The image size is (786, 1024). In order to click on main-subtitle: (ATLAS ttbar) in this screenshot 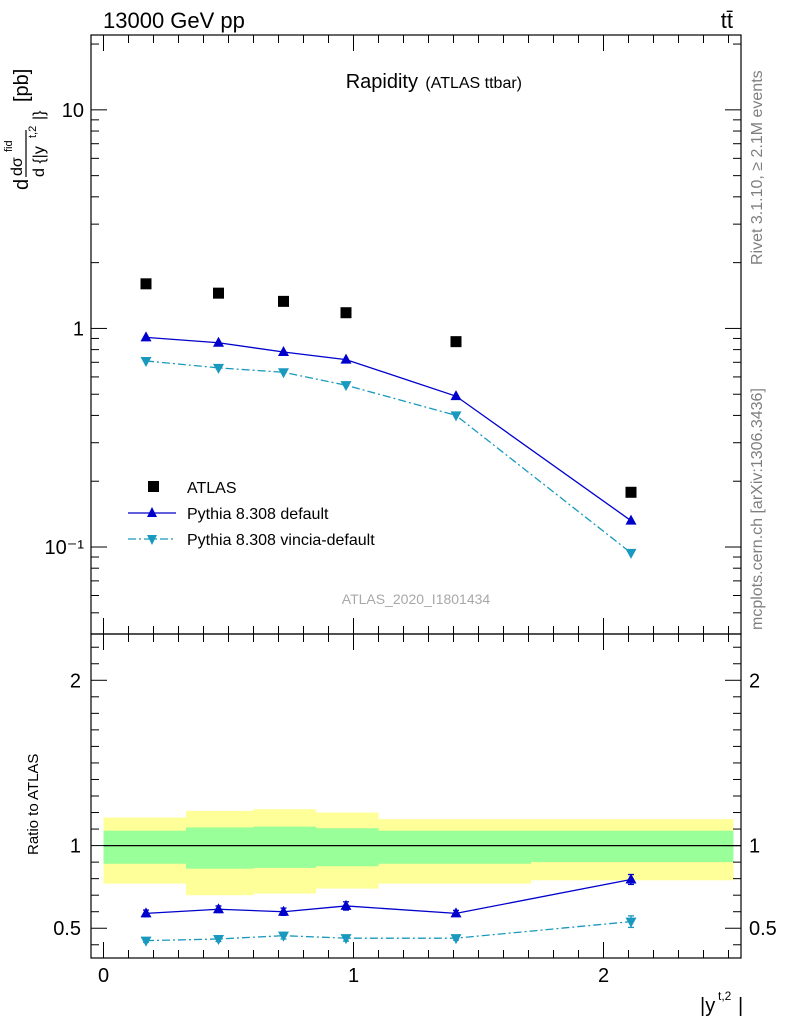, I will do `click(473, 83)`.